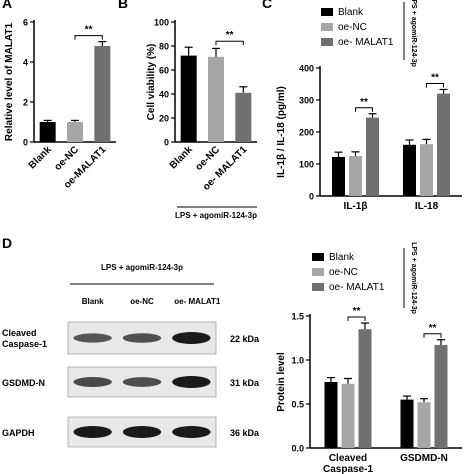 The image size is (474, 474). I want to click on y-axis-label: IL-1β / IL-18 (pg/ml), so click(281, 132).